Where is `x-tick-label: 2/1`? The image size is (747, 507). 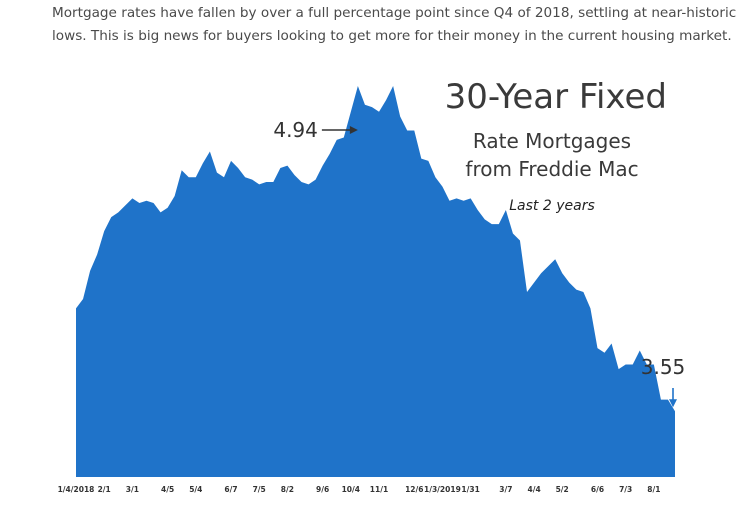
x-tick-label: 2/1 is located at coordinates (104, 489).